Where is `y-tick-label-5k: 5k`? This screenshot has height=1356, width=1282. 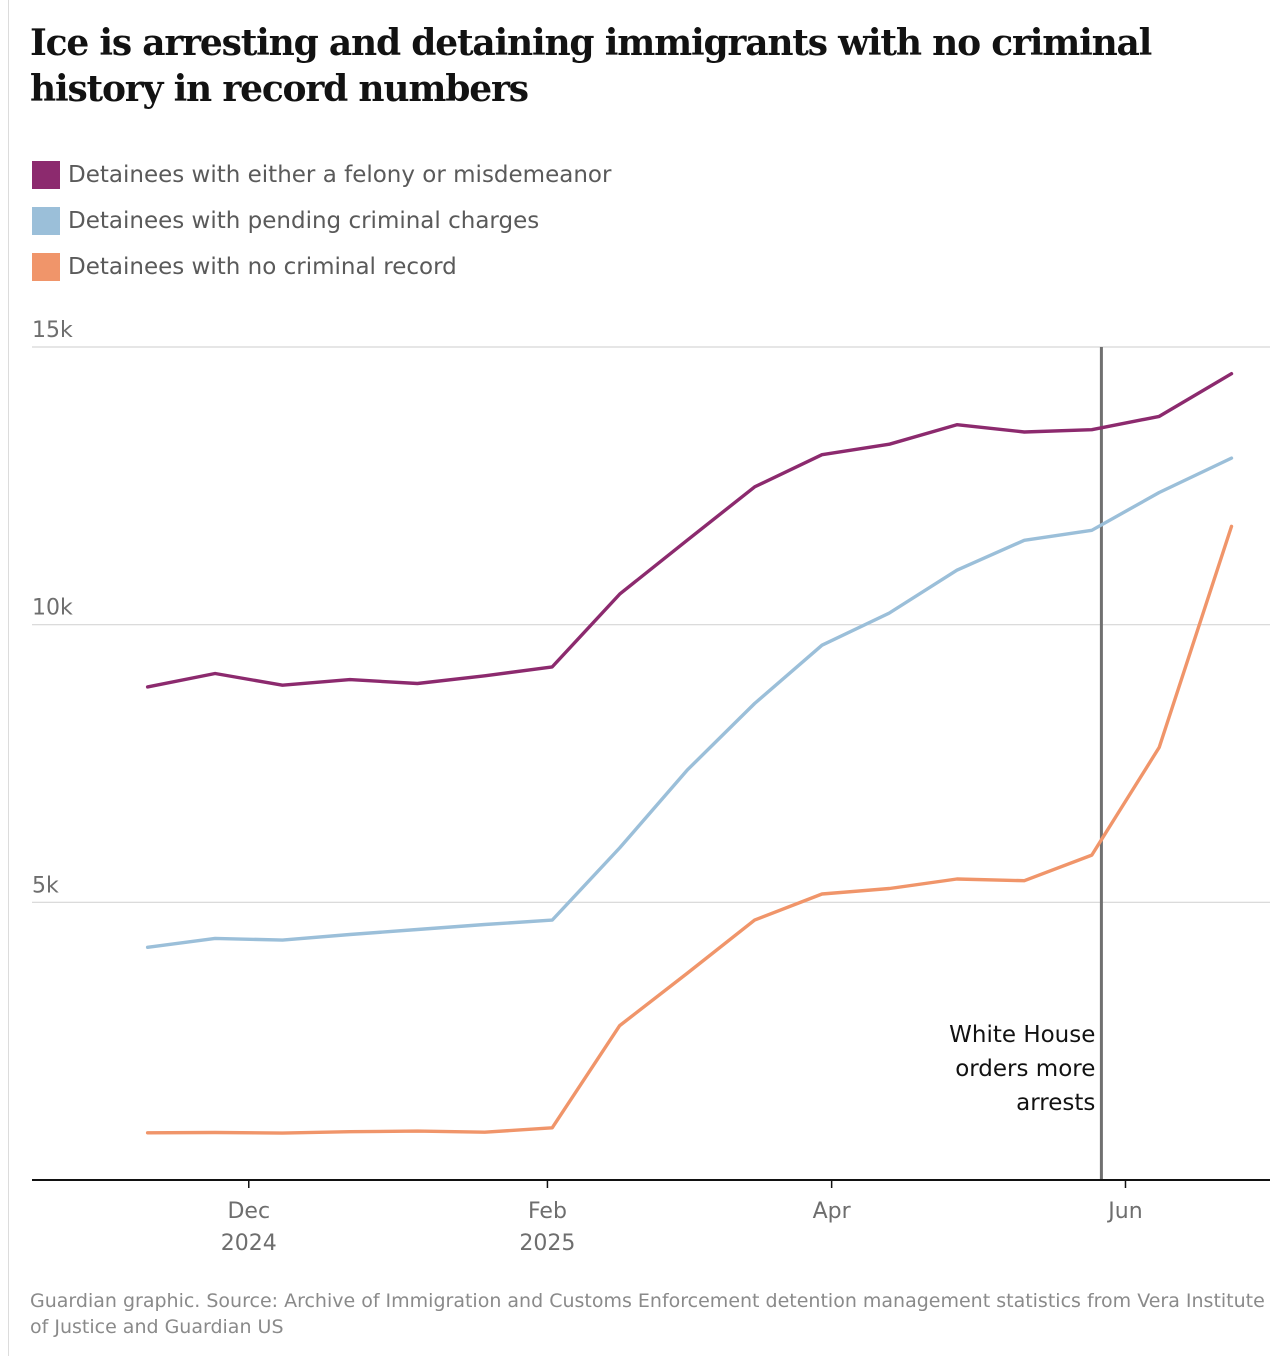 y-tick-label-5k: 5k is located at coordinates (45, 885).